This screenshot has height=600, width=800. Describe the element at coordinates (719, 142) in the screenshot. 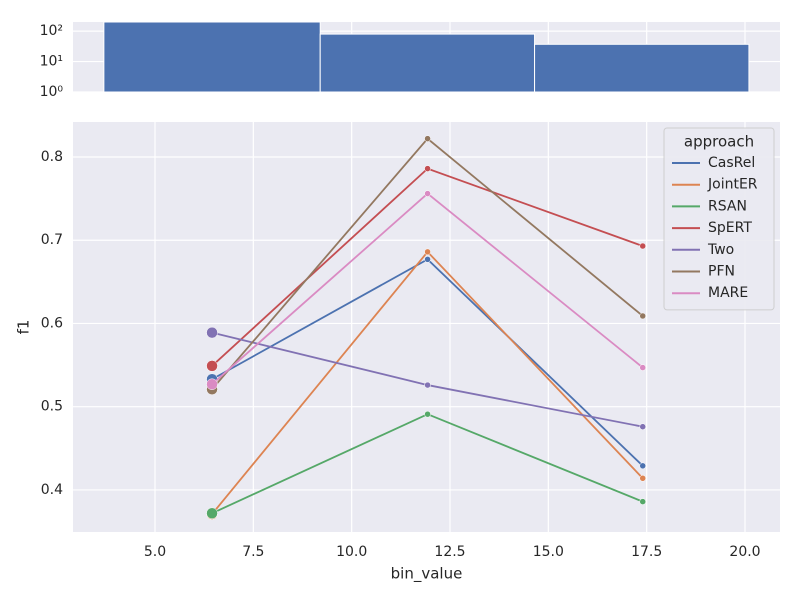

I see `legend-title: approach` at that location.